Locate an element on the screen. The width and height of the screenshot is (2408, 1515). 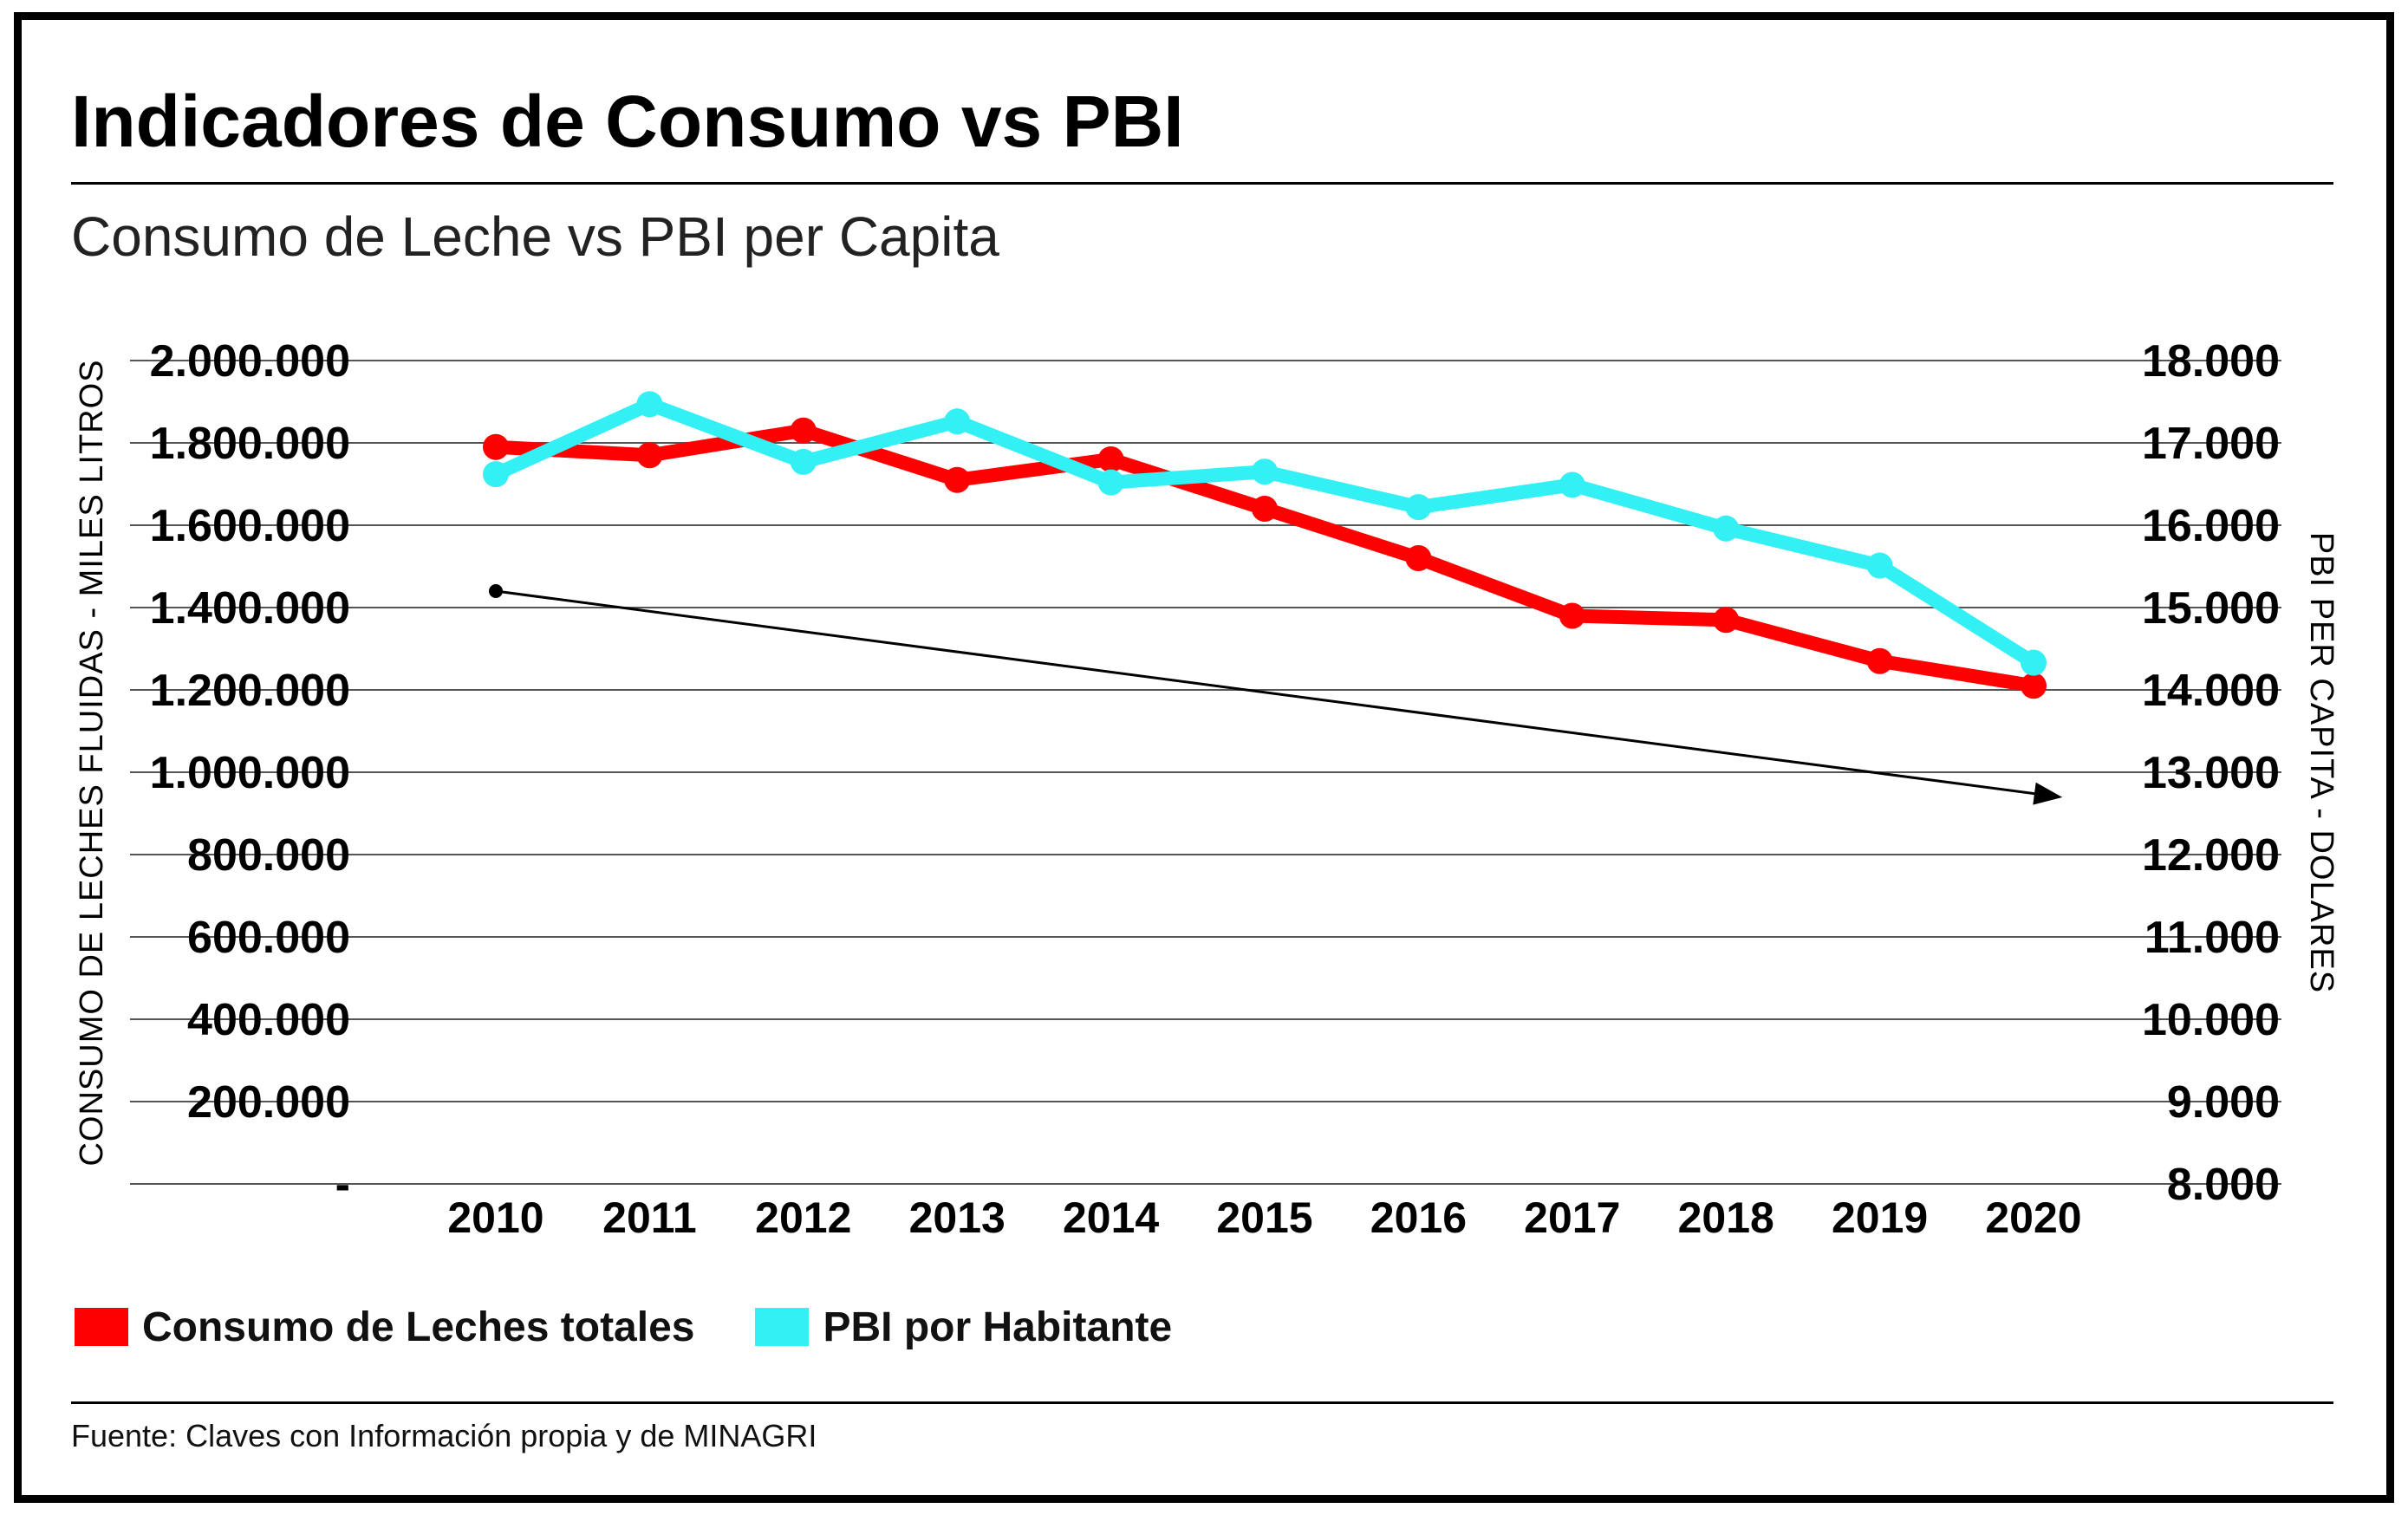
legend-swatch-consumo is located at coordinates (101, 1327).